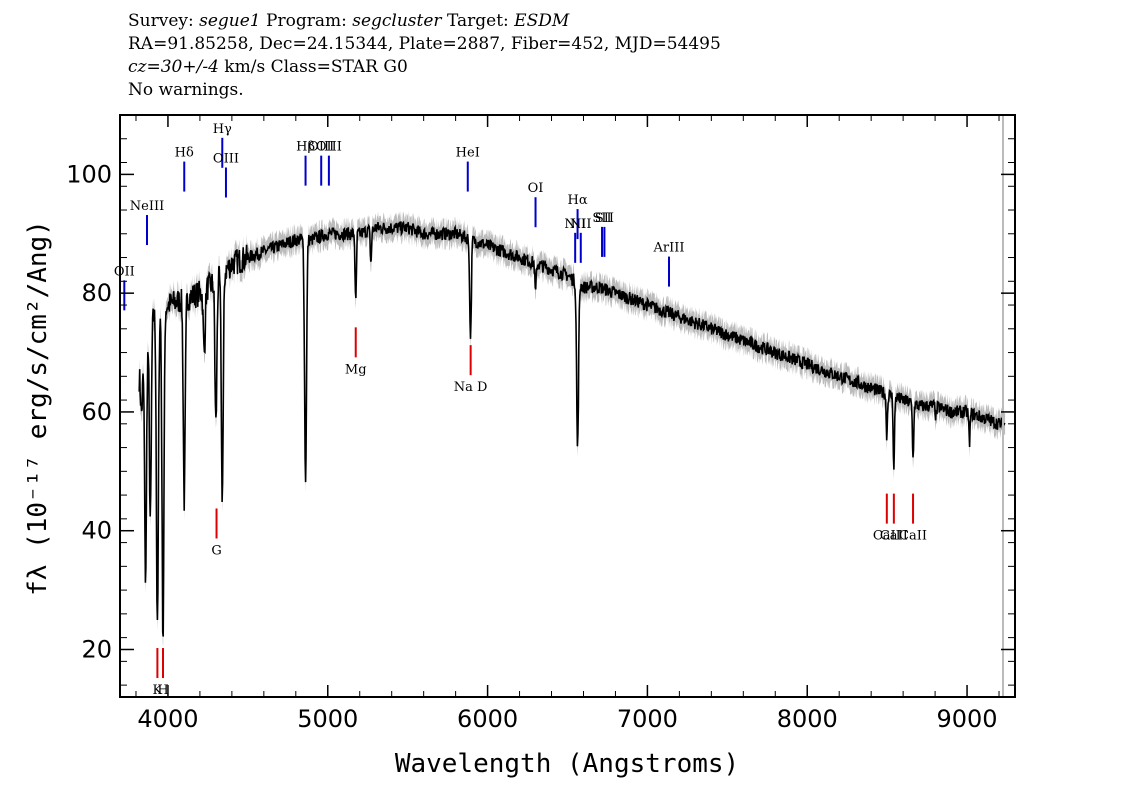  Describe the element at coordinates (96, 649) in the screenshot. I see `y-tick-label: 20` at that location.